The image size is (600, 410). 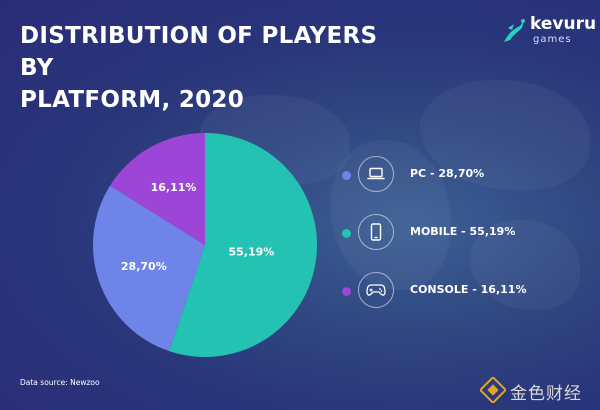 I want to click on watermark-logo-icon, so click(x=493, y=390).